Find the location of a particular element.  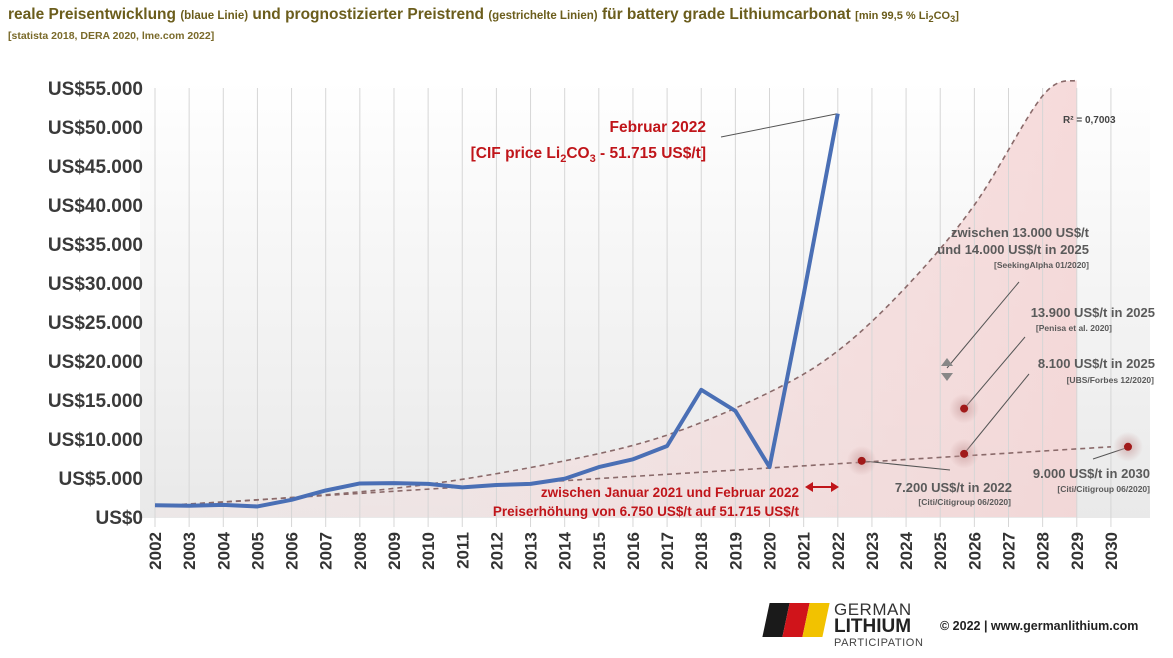

x-tick-label: 2016 is located at coordinates (633, 551).